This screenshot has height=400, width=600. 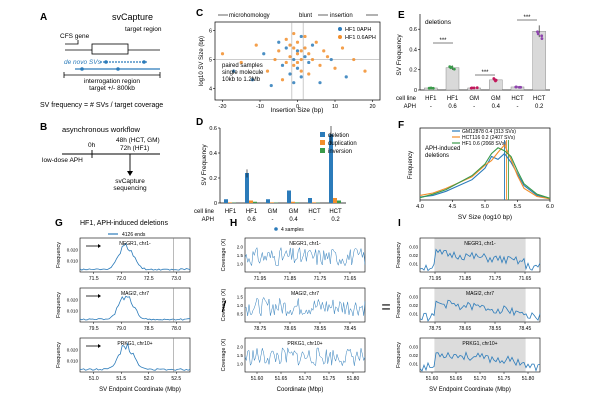 I want to click on panel-e-title: deletions, so click(x=438, y=22).